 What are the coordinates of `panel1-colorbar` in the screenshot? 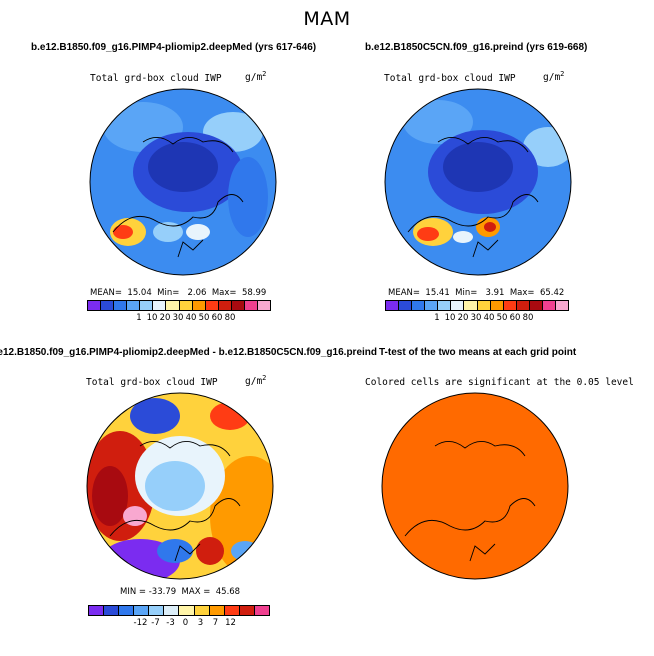 It's located at (179, 305).